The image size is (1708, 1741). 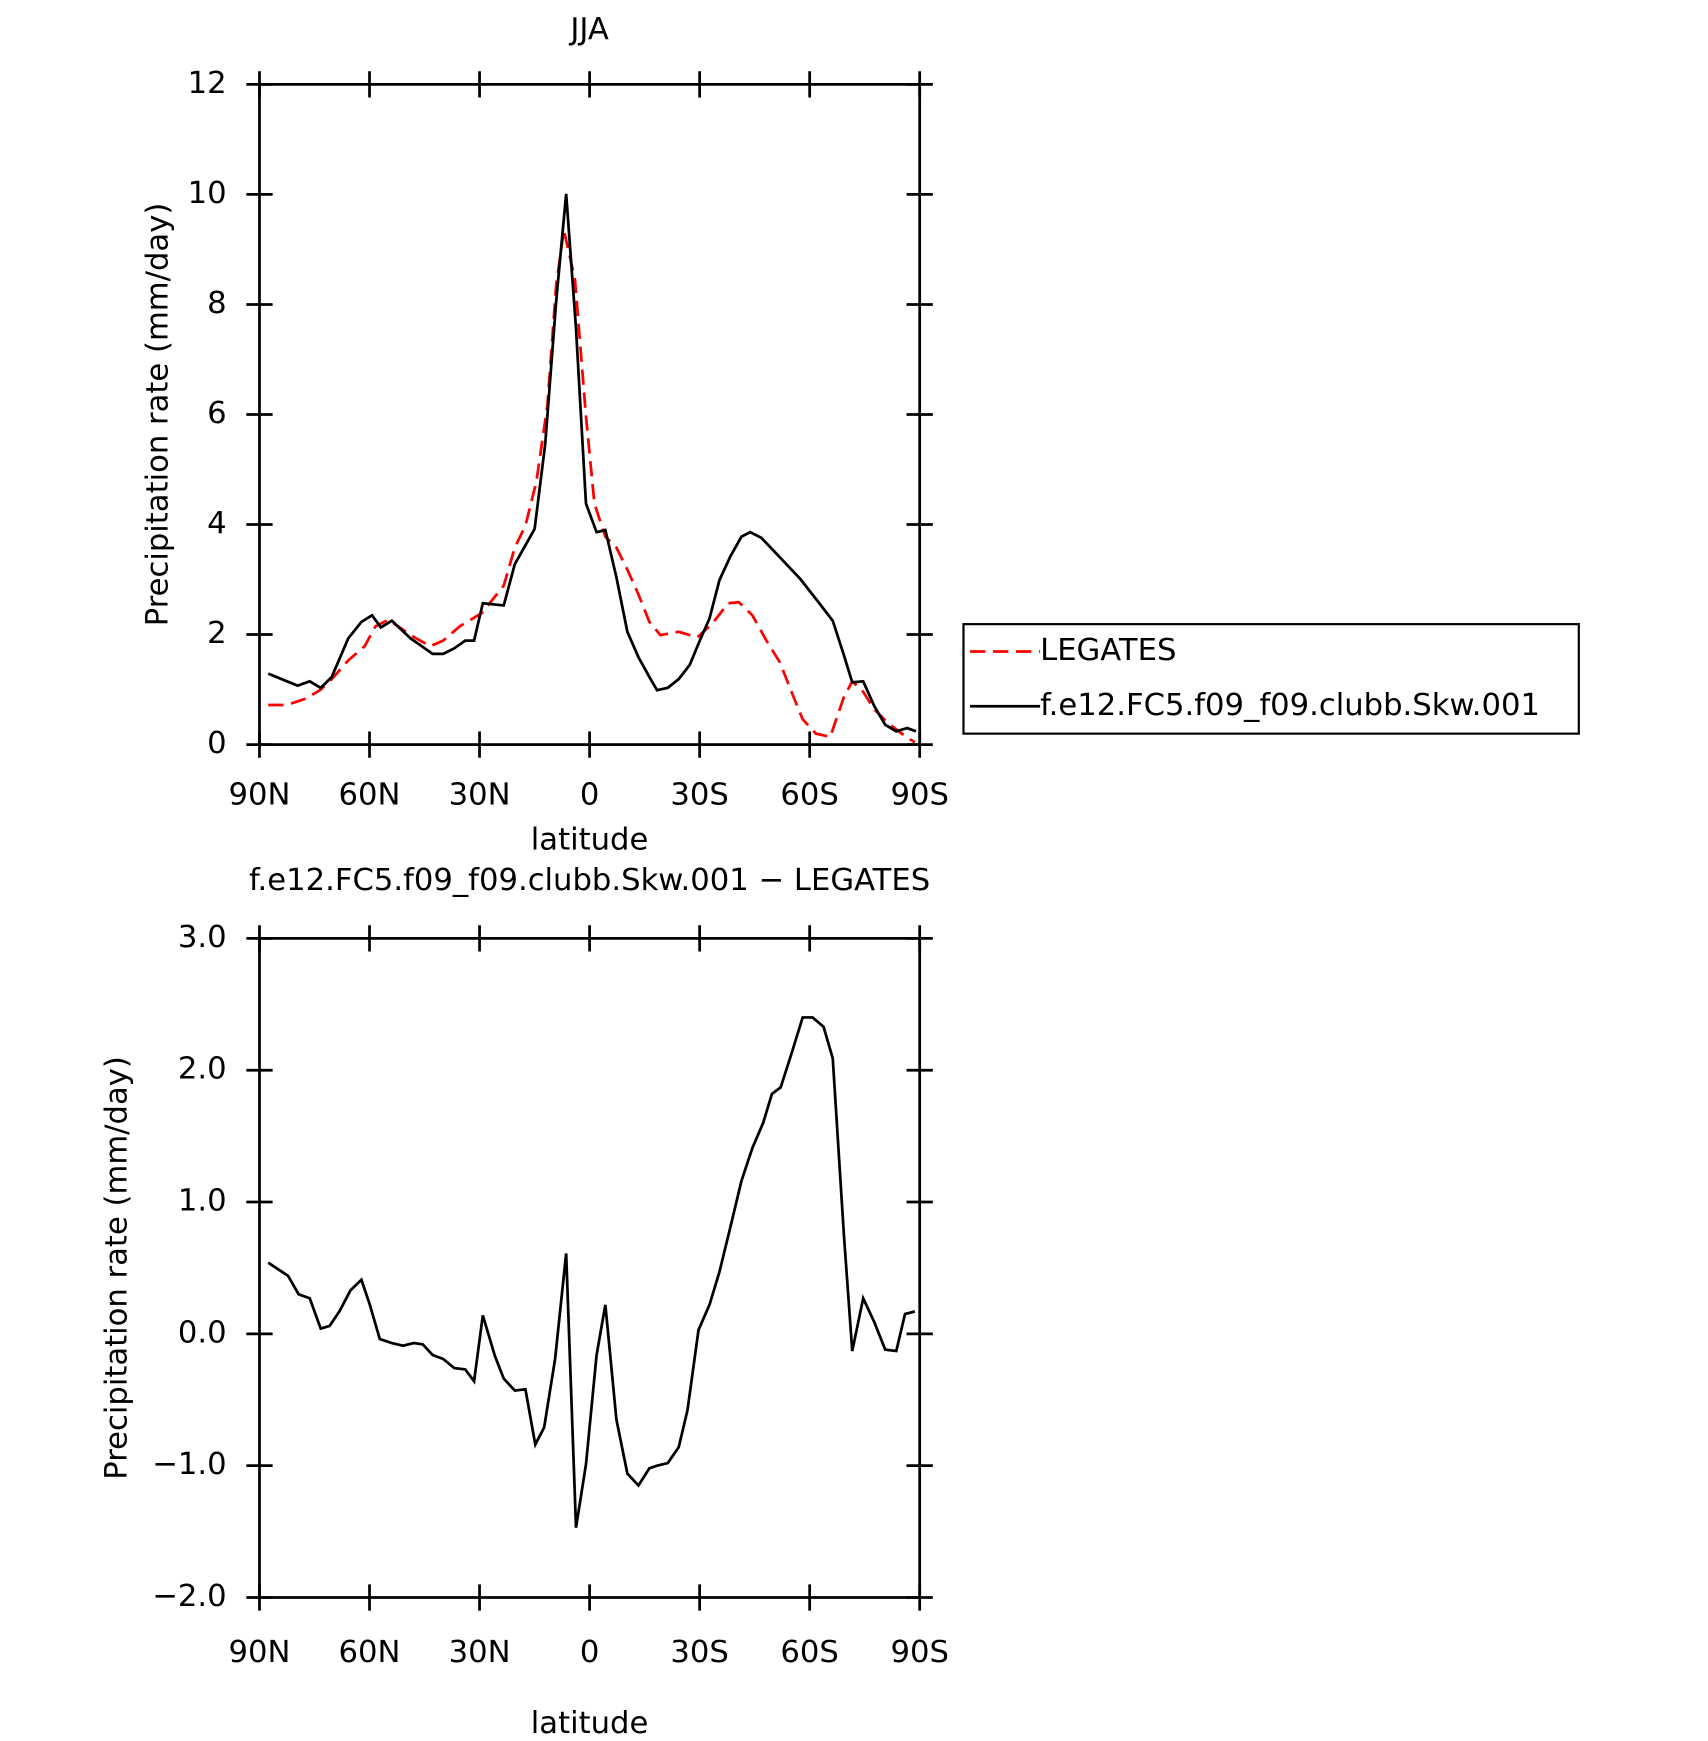 What do you see at coordinates (1290, 705) in the screenshot?
I see `legend-label: f.e12.FC5.f09_f09.clubb.Skw.001` at bounding box center [1290, 705].